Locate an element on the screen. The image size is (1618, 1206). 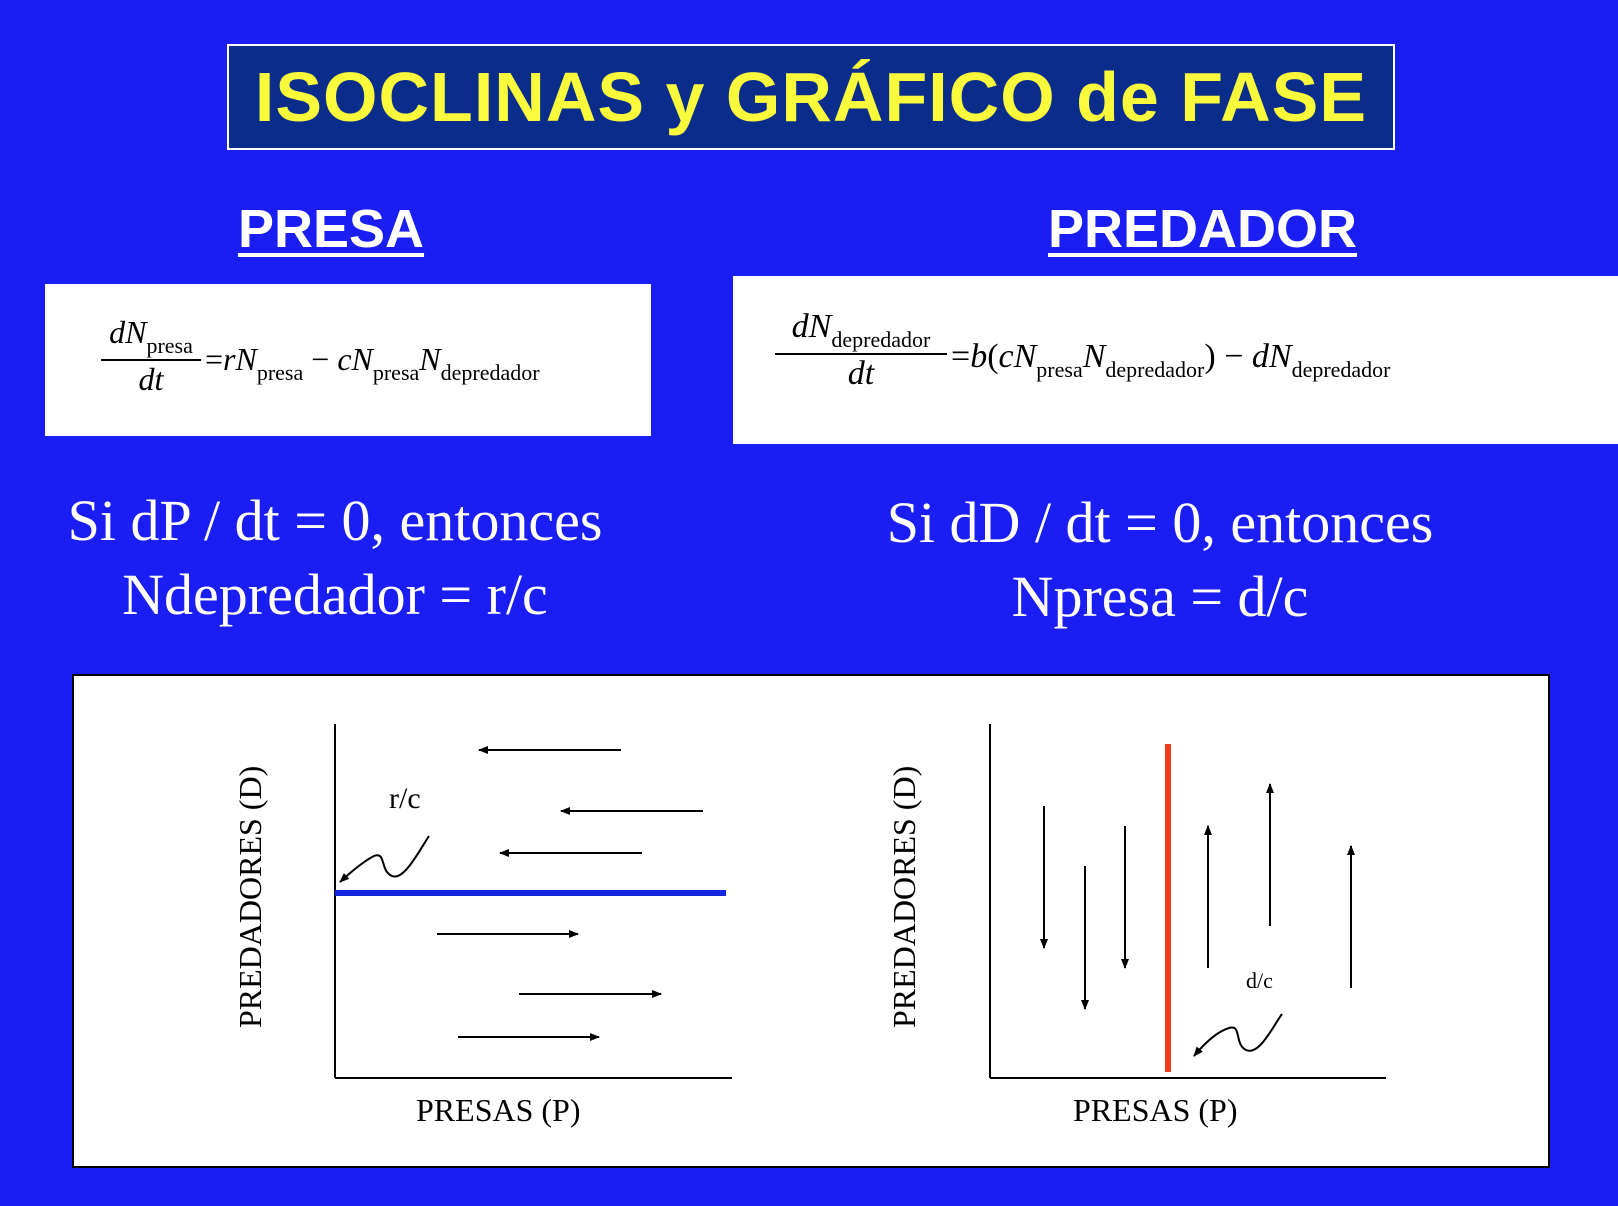
presa-minus: − is located at coordinates (320, 359).